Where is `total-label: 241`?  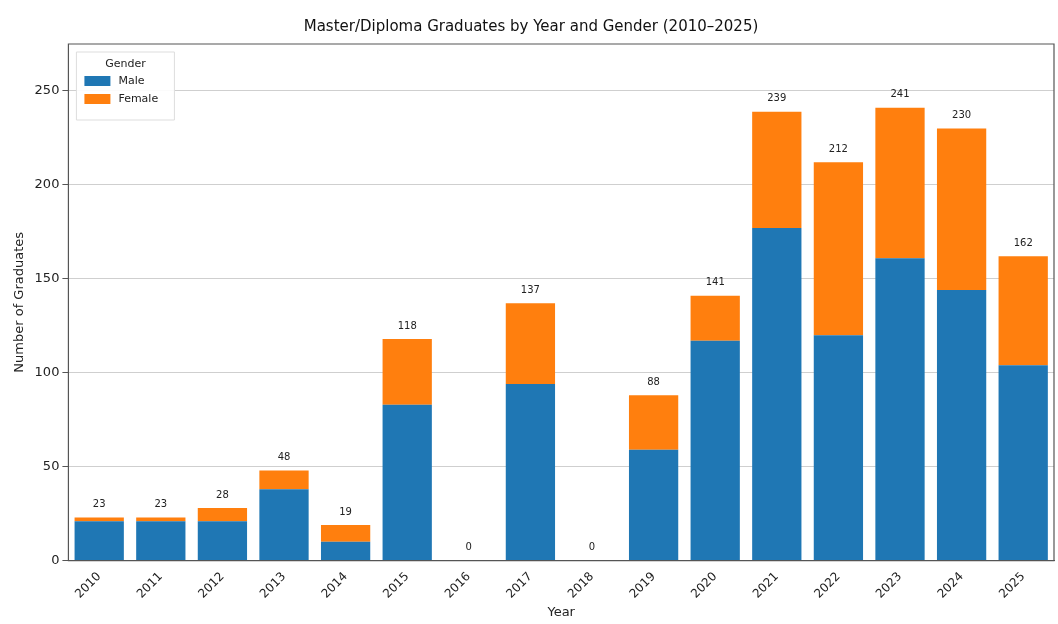 total-label: 241 is located at coordinates (900, 94).